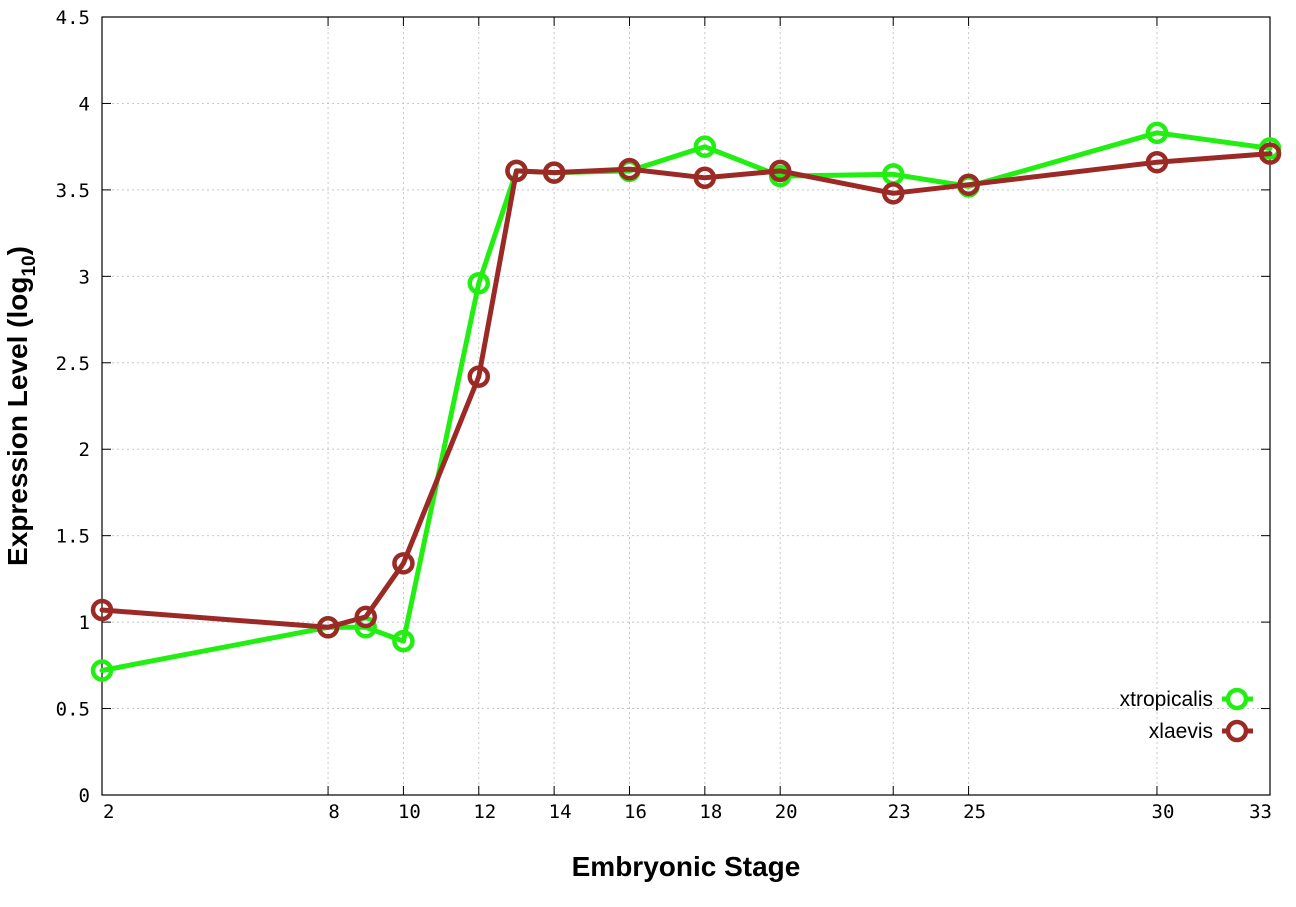 This screenshot has height=907, width=1296. I want to click on legend-label: xtropicalis, so click(1166, 699).